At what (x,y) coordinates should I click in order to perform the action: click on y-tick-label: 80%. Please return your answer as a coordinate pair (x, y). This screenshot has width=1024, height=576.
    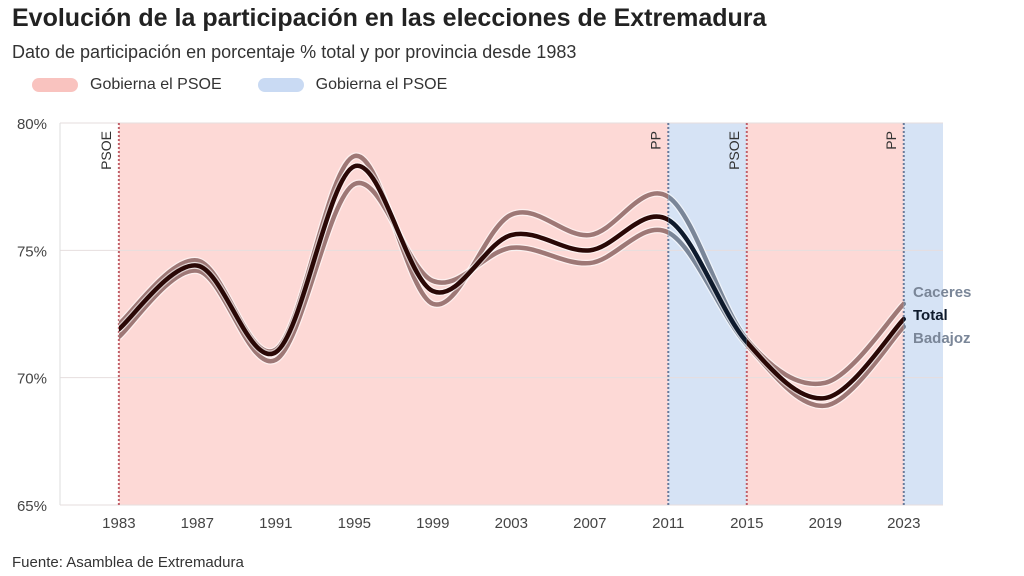
    Looking at the image, I should click on (32, 124).